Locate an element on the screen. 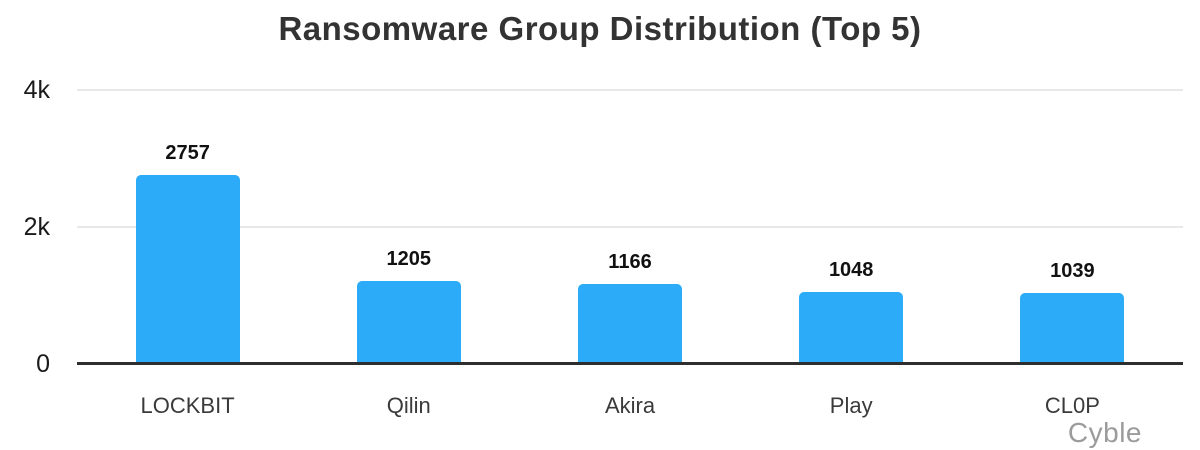  y-tick-label: 4k is located at coordinates (36, 90).